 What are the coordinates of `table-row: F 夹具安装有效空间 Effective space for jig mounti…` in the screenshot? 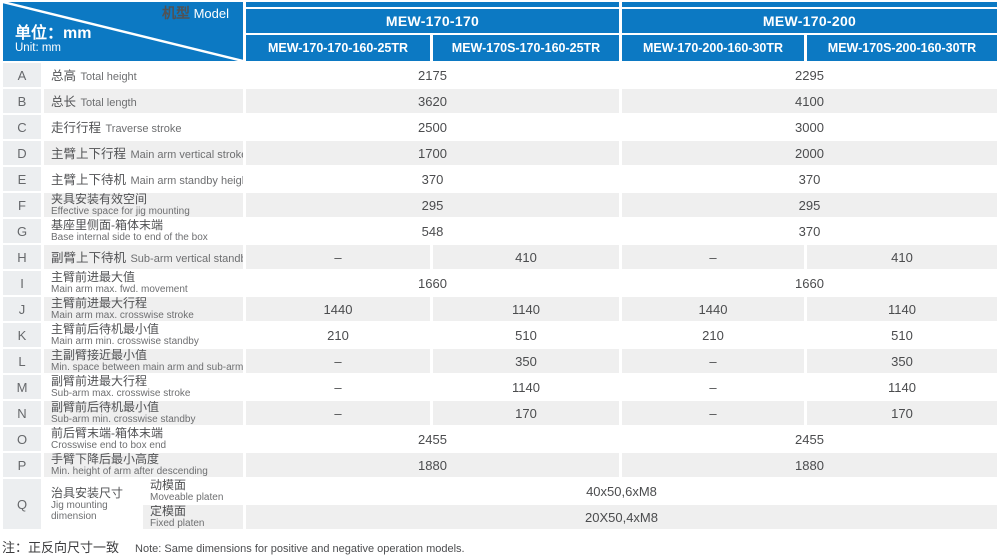 It's located at (500, 205).